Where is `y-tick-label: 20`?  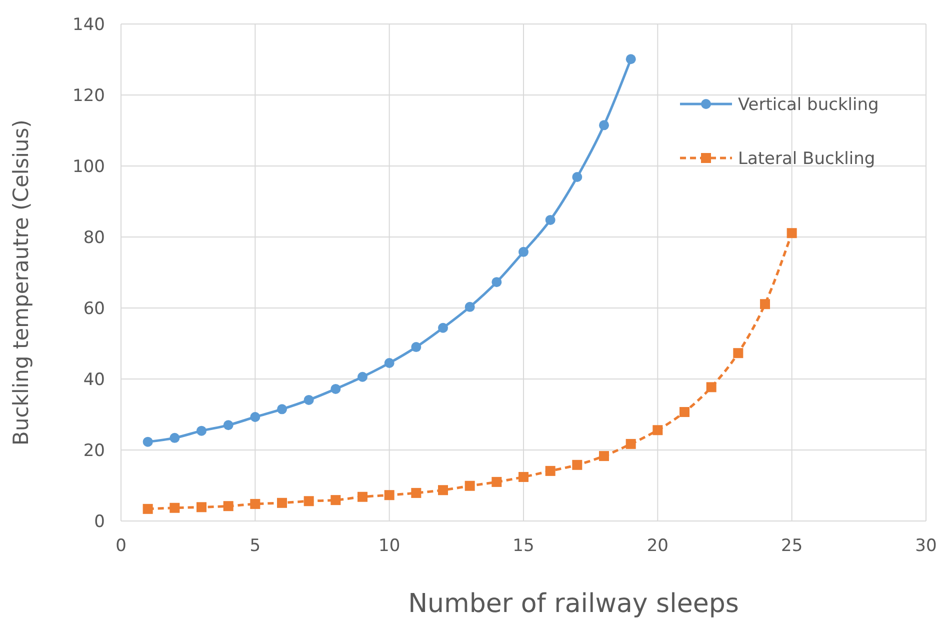 y-tick-label: 20 is located at coordinates (94, 450).